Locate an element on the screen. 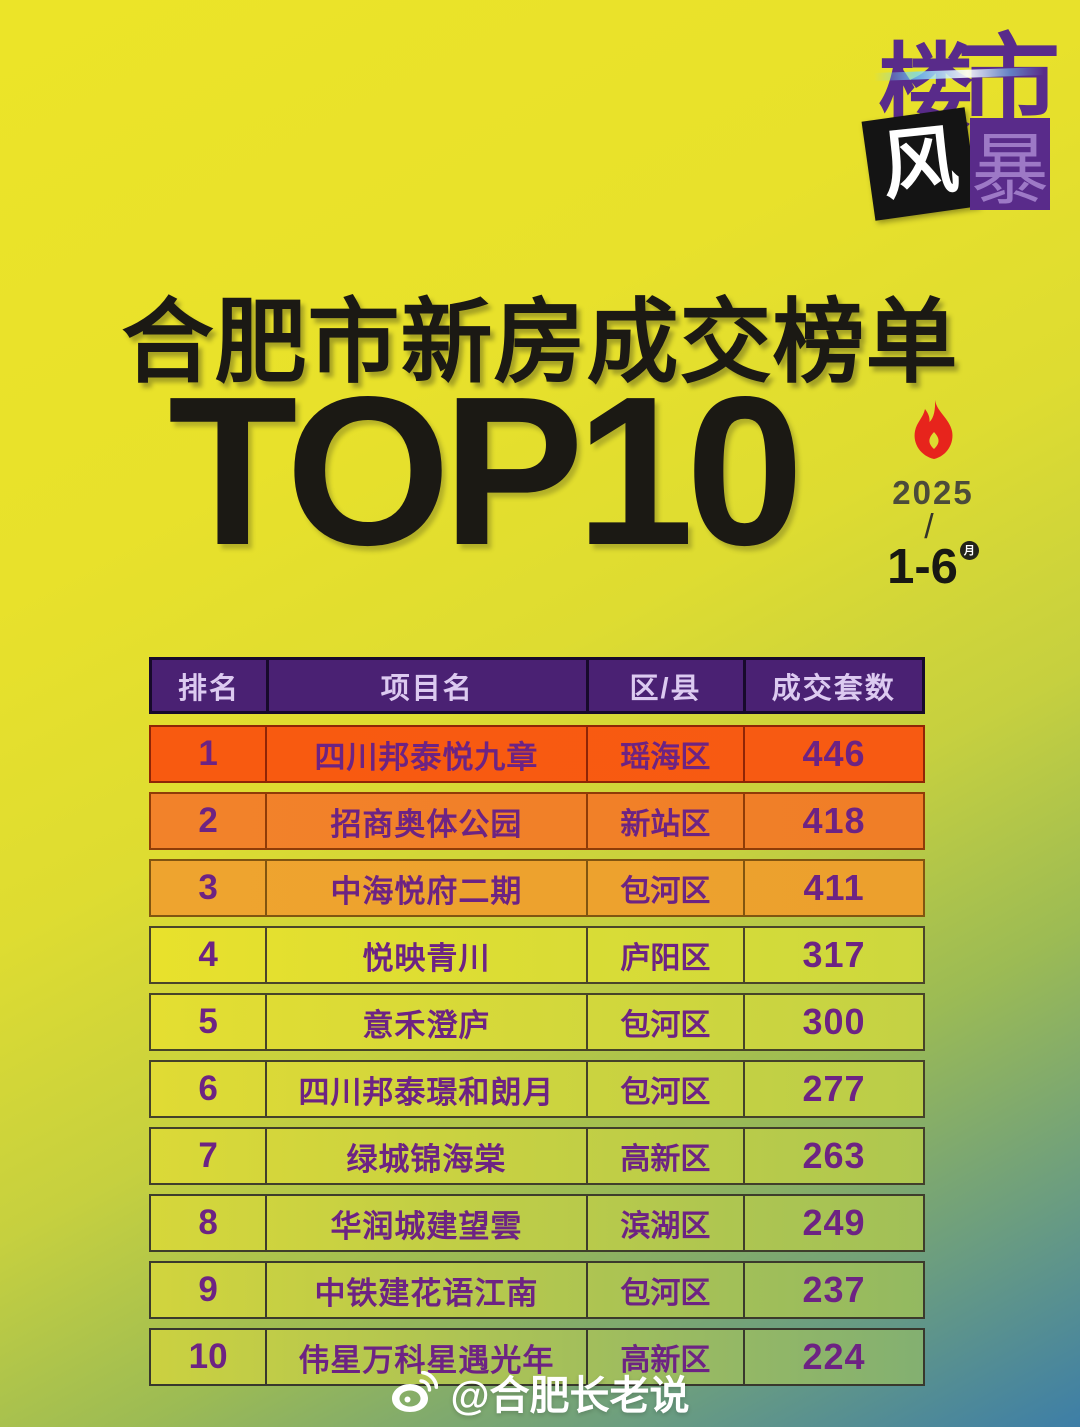 This screenshot has width=1080, height=1427. count-cell: 418 is located at coordinates (833, 821).